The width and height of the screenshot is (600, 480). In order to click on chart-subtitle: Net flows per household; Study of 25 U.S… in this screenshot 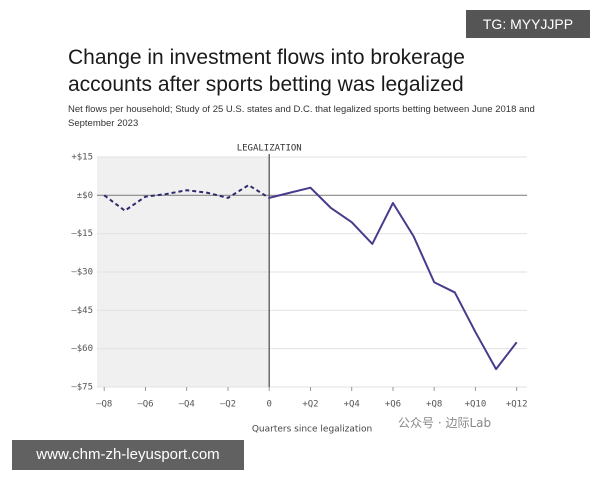, I will do `click(301, 116)`.